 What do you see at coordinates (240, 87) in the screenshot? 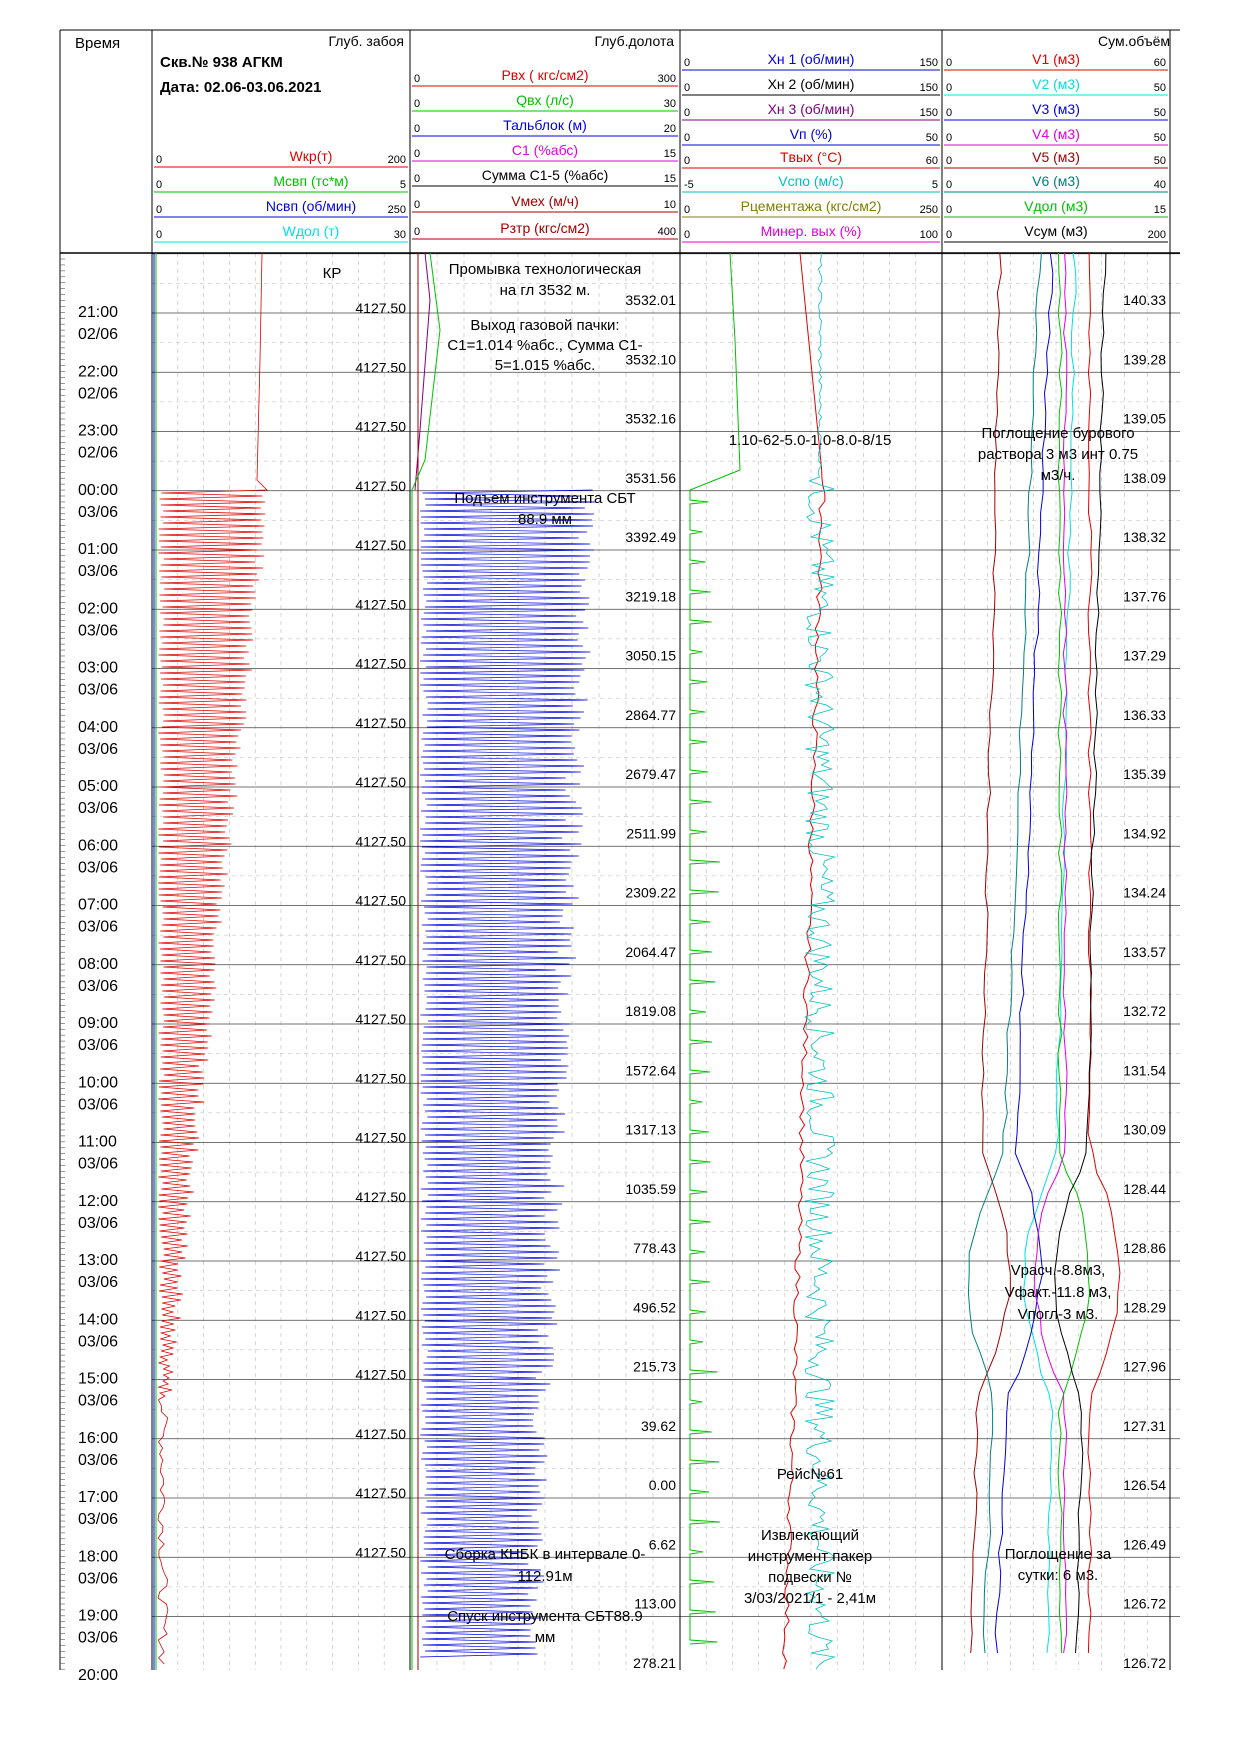
I see `log-date: Дата: 02.06-03.06.2021` at bounding box center [240, 87].